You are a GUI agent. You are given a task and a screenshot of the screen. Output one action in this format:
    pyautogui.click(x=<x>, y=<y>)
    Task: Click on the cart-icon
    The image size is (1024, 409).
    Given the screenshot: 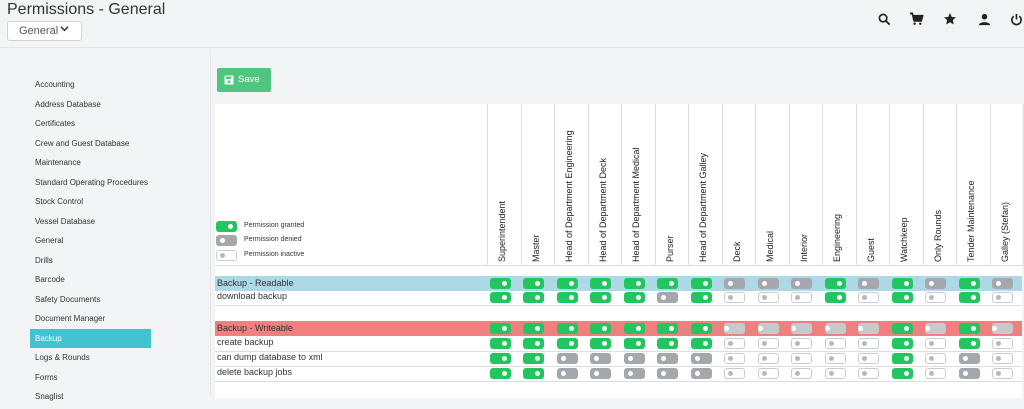 What is the action you would take?
    pyautogui.click(x=916, y=19)
    